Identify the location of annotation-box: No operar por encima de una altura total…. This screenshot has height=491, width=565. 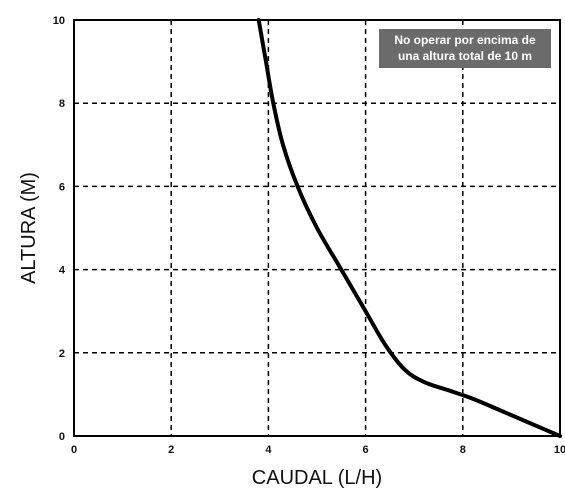
(465, 48).